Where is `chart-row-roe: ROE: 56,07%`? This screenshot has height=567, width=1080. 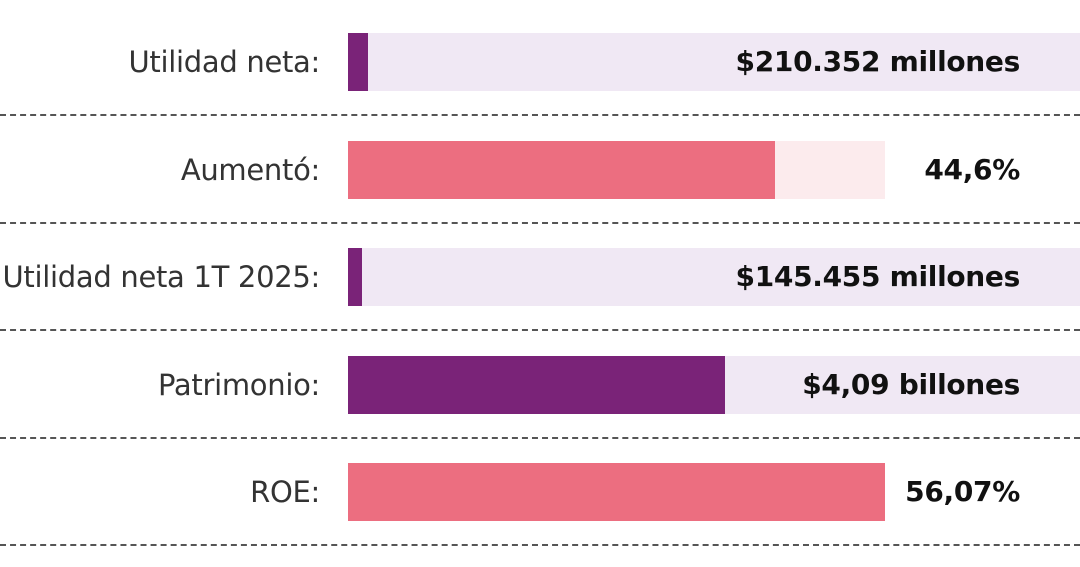 chart-row-roe: ROE: 56,07% is located at coordinates (540, 492).